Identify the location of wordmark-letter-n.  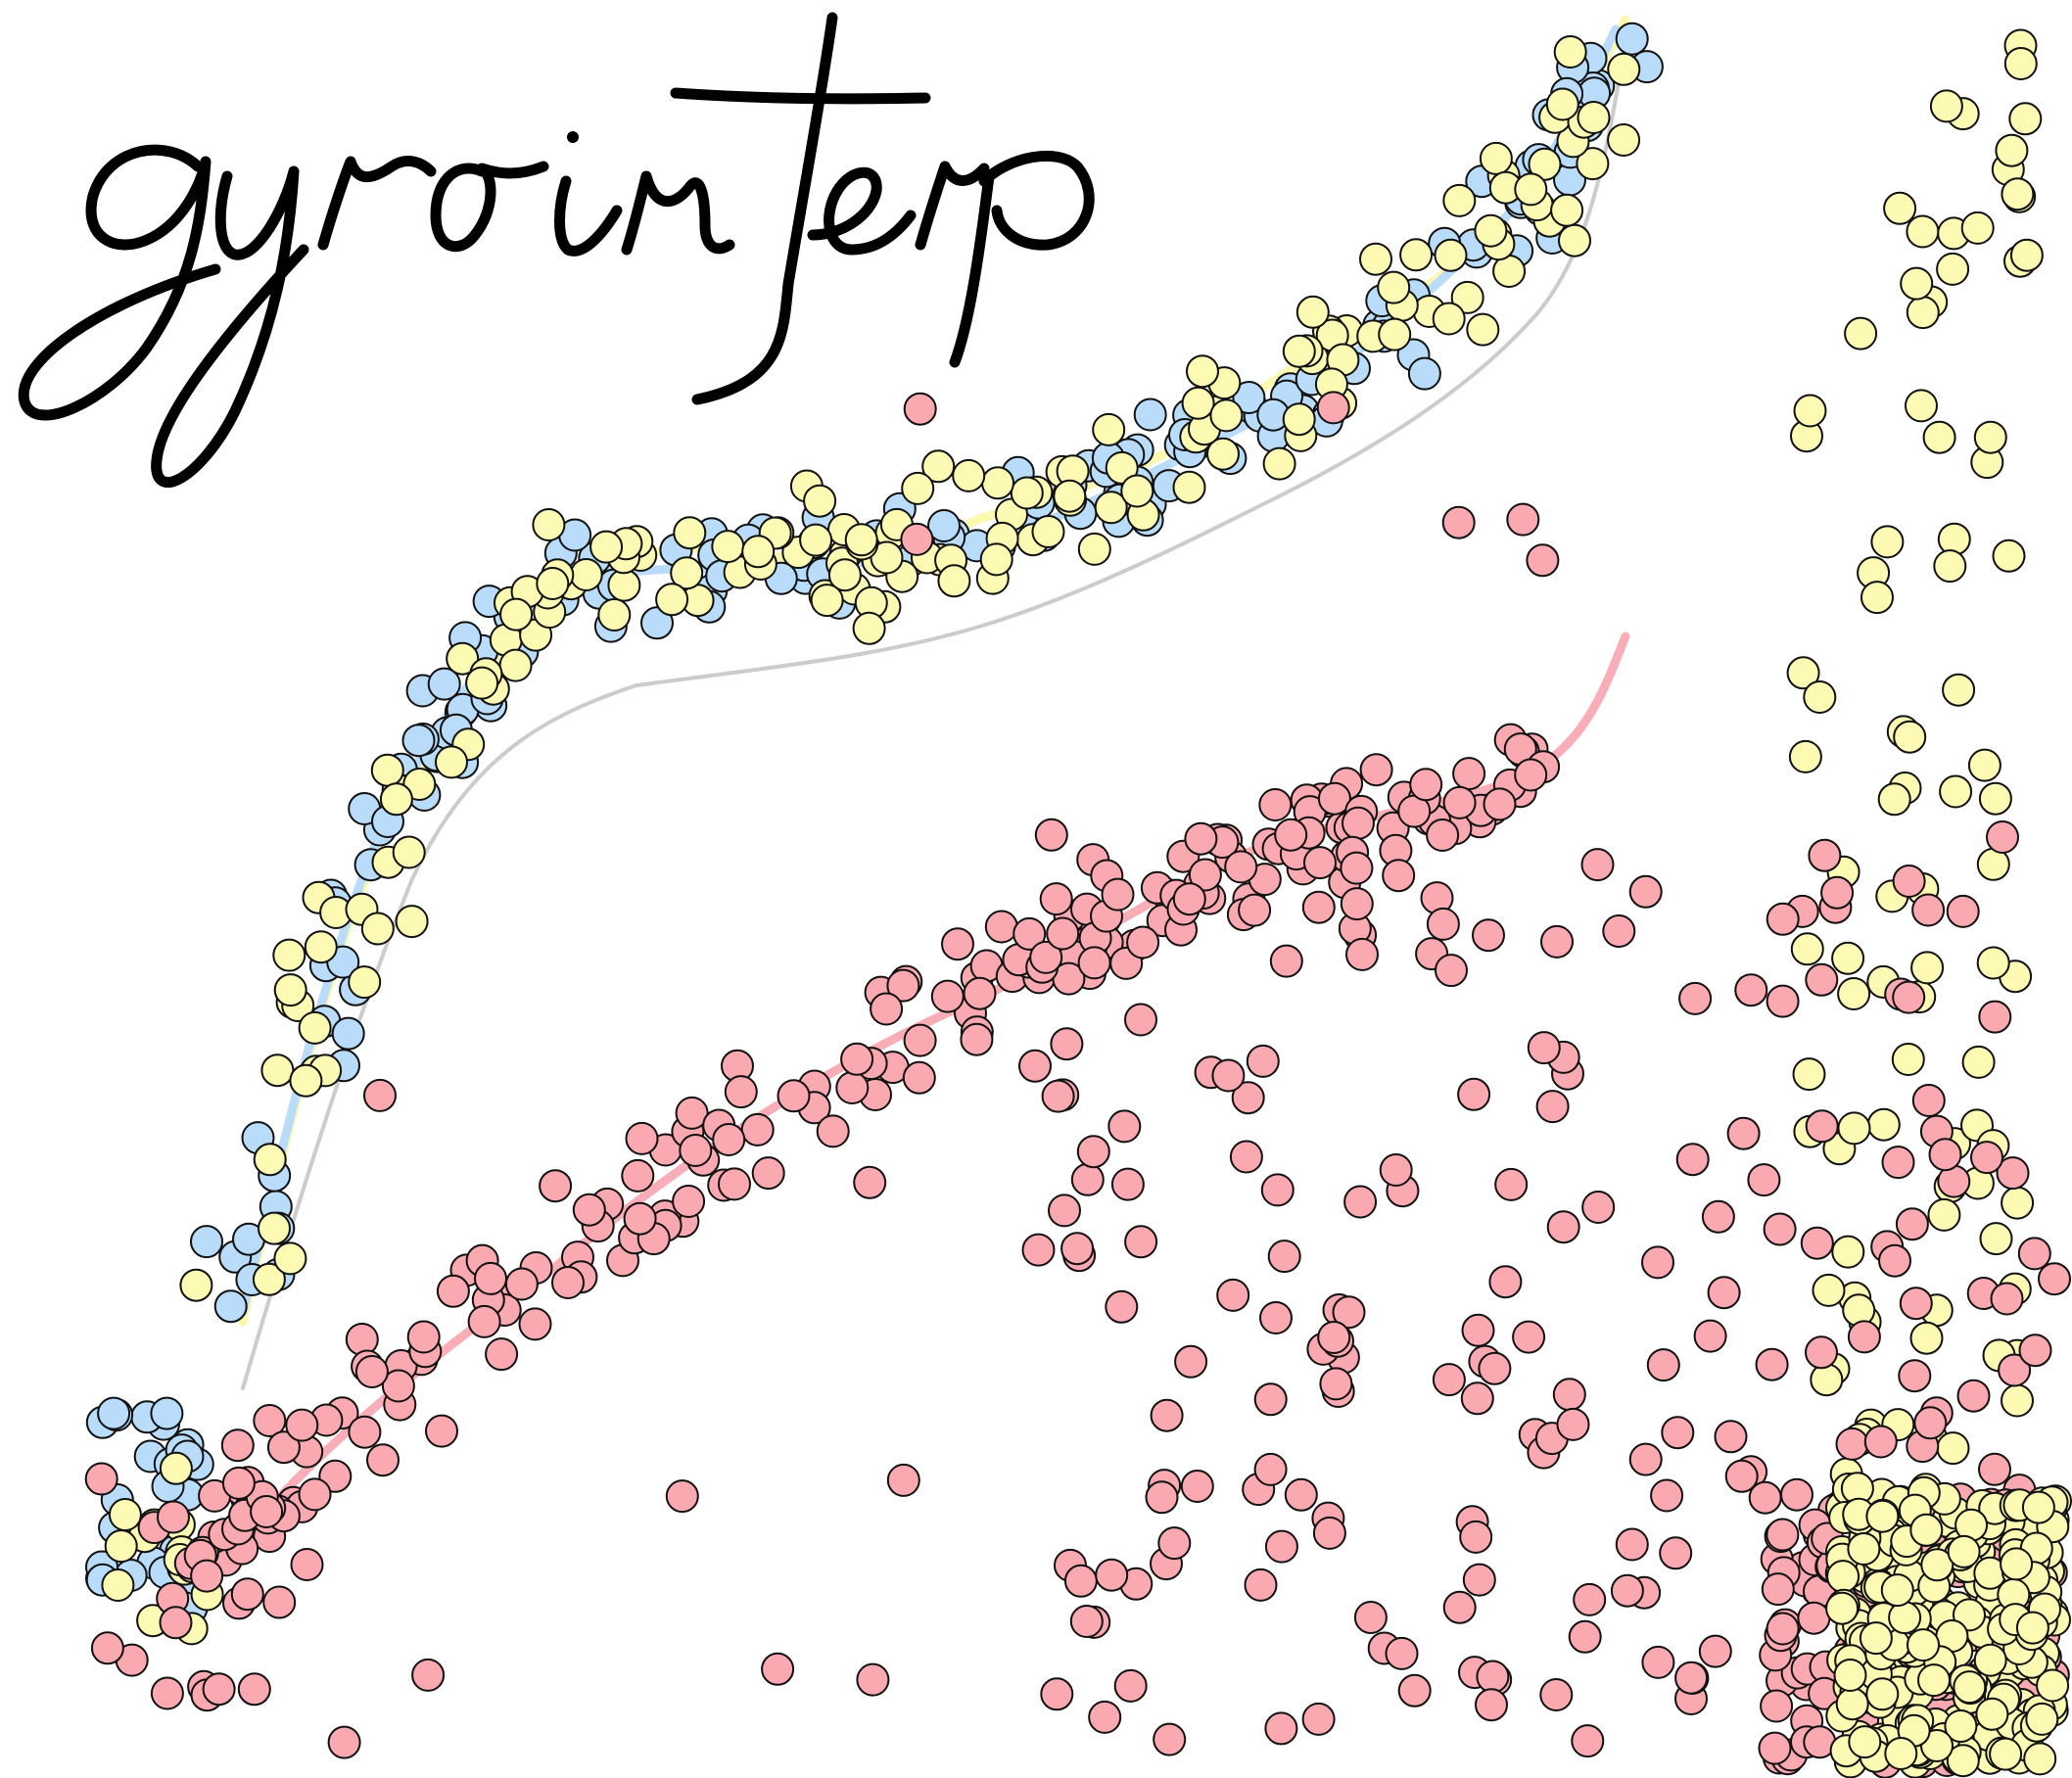
(678, 213).